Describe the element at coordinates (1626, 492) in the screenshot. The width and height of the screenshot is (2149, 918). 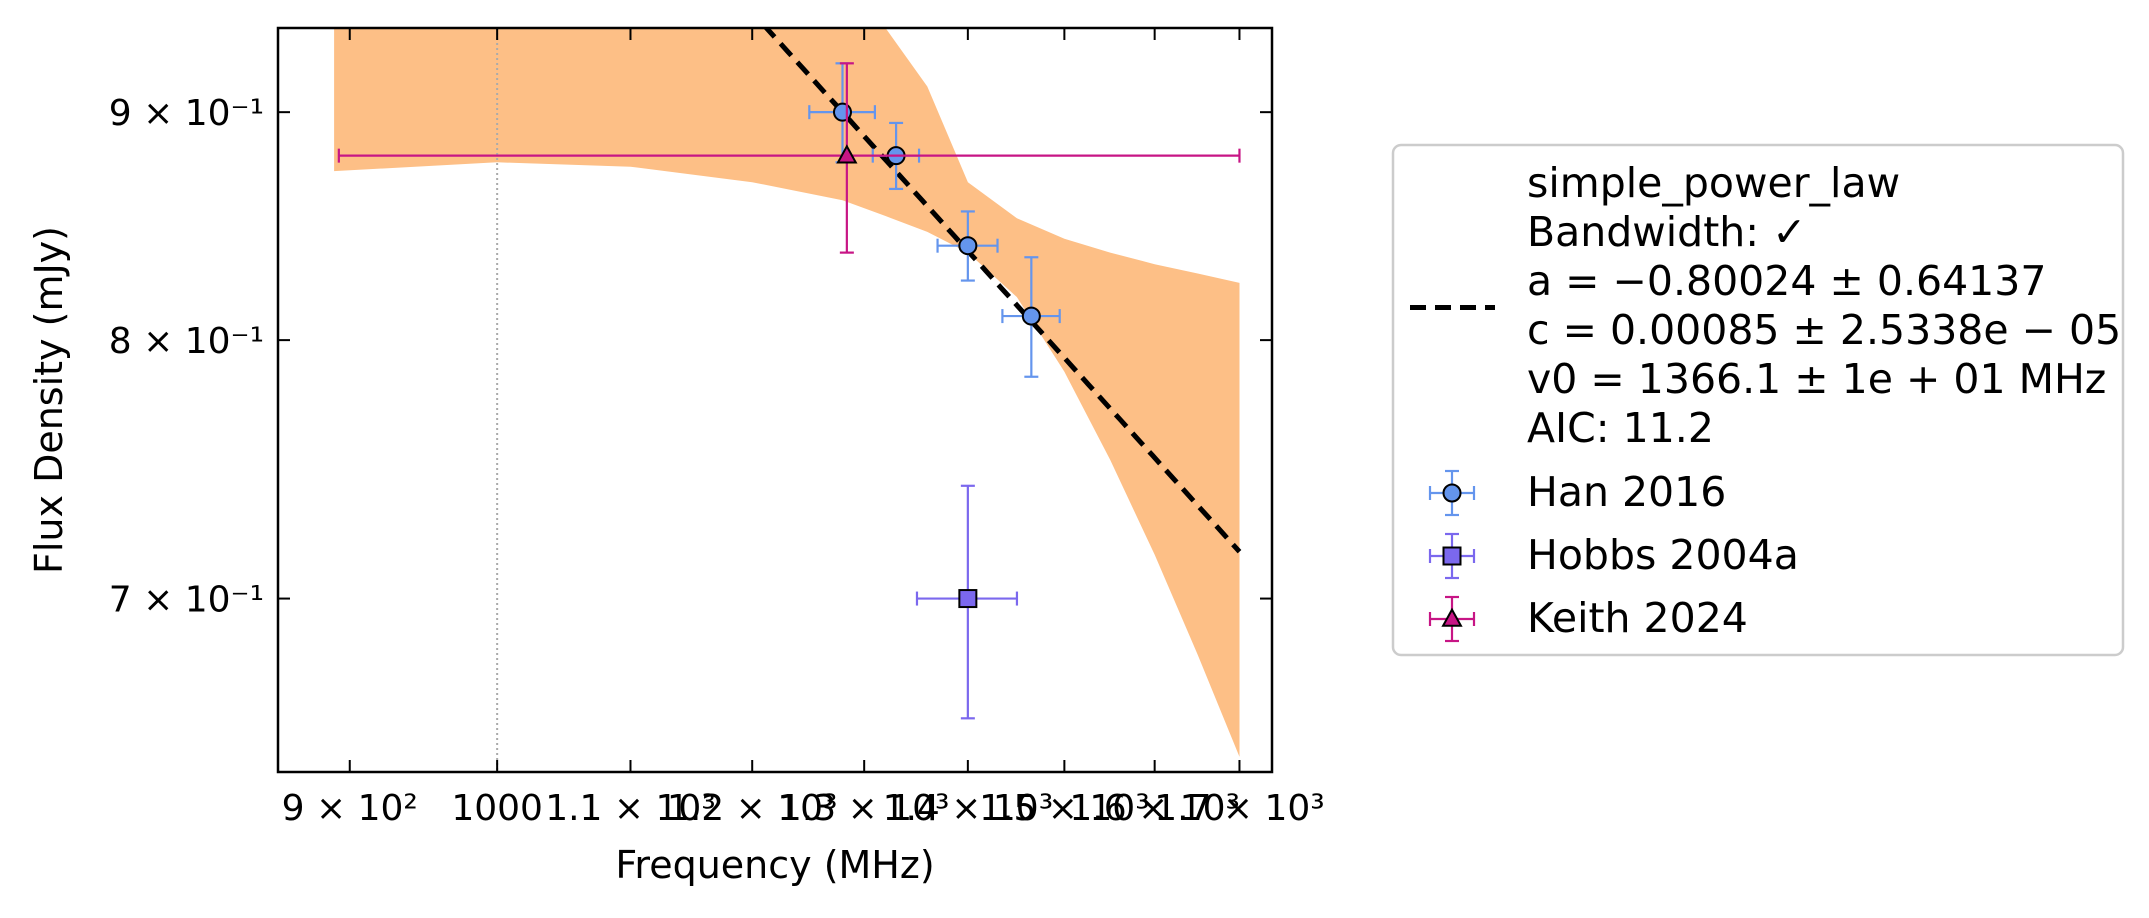
I see `legend-label: Han 2016` at that location.